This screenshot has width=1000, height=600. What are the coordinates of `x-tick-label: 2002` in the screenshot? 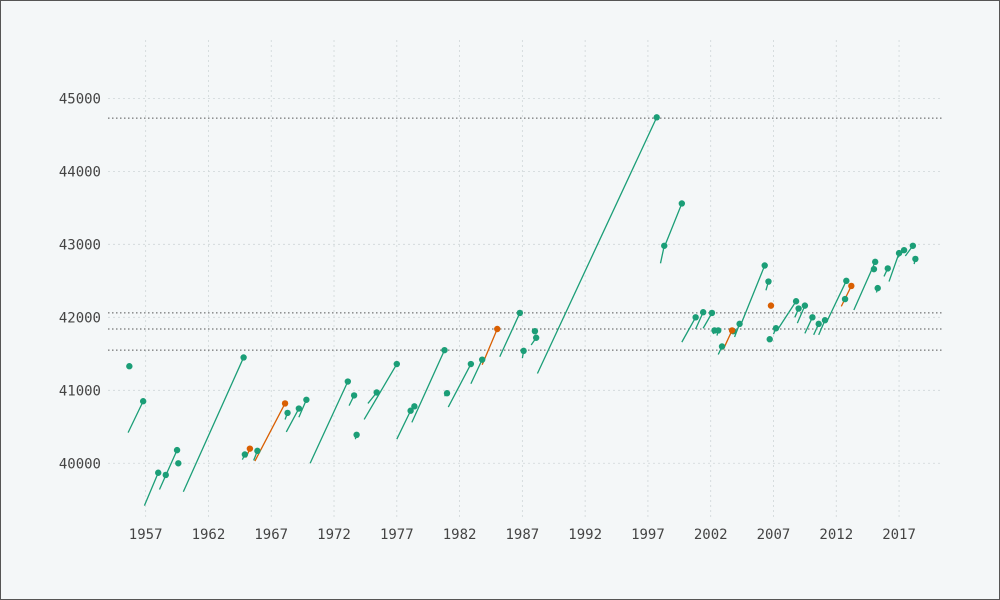 It's located at (711, 535).